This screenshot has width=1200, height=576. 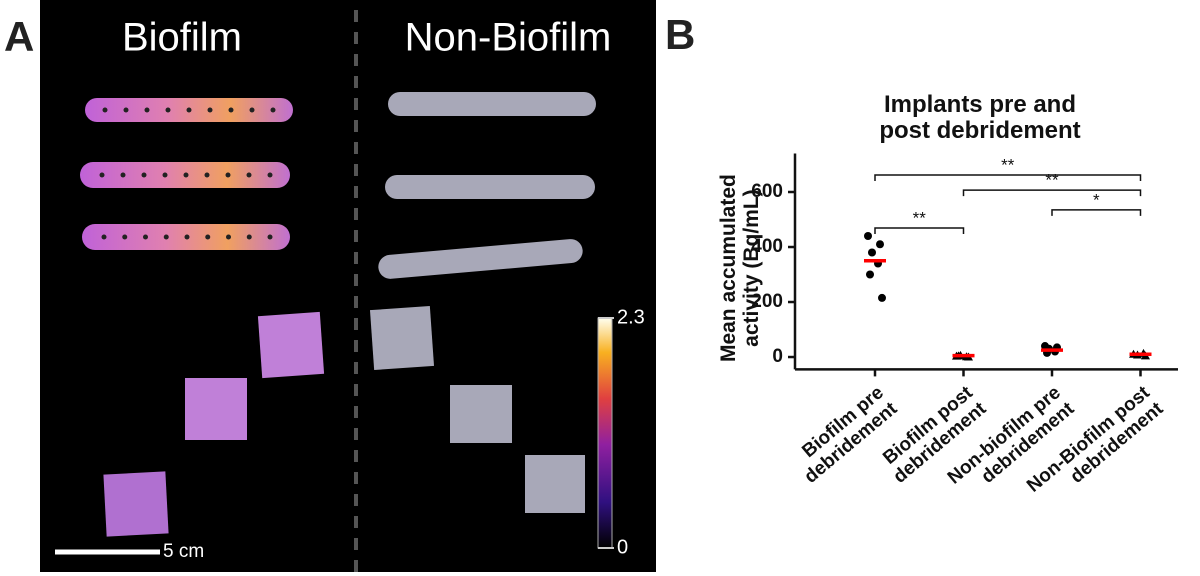 What do you see at coordinates (739, 268) in the screenshot?
I see `y-axis-label: Mean accumulated activity (Bq/mL)` at bounding box center [739, 268].